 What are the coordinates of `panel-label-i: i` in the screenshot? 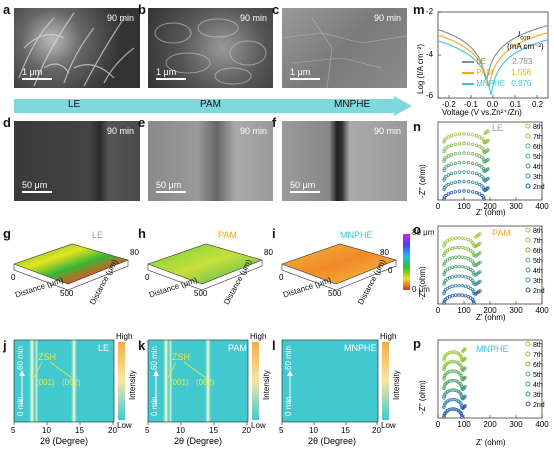 It's located at (274, 233).